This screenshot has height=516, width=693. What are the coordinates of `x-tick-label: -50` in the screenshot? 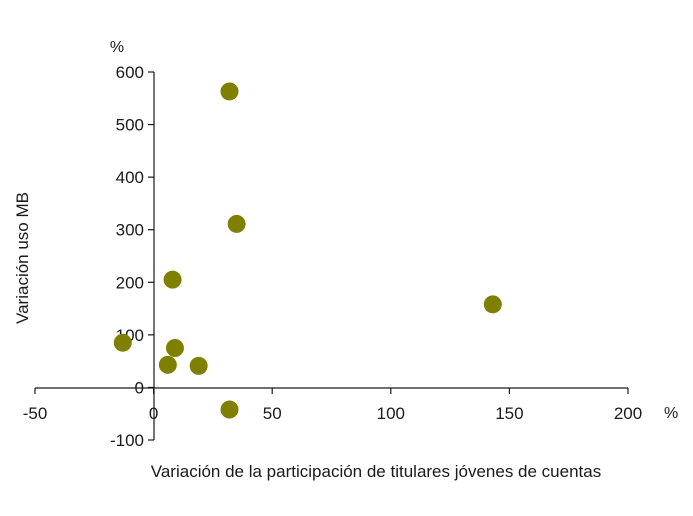 It's located at (35, 413).